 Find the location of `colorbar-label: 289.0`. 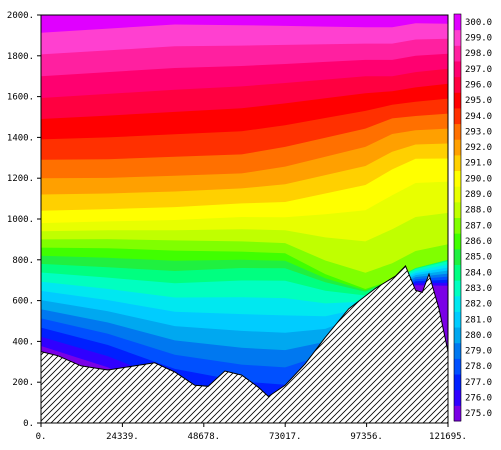

colorbar-label: 289.0 is located at coordinates (478, 195).